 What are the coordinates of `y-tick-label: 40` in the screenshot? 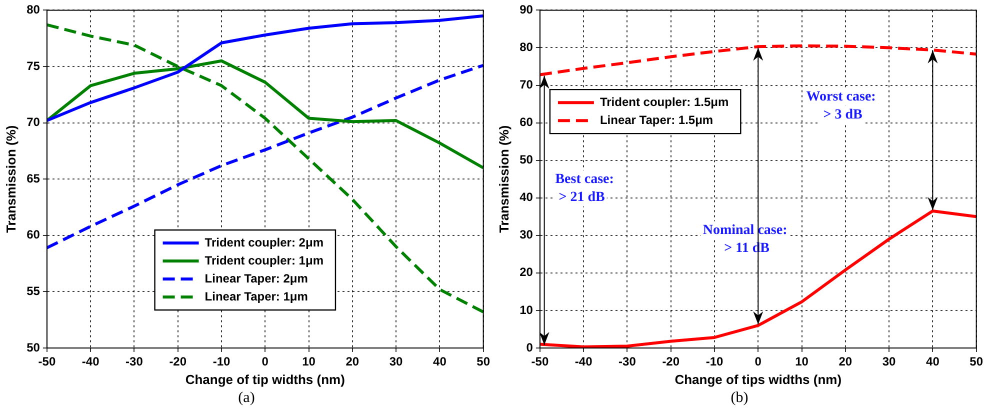 It's located at (527, 197).